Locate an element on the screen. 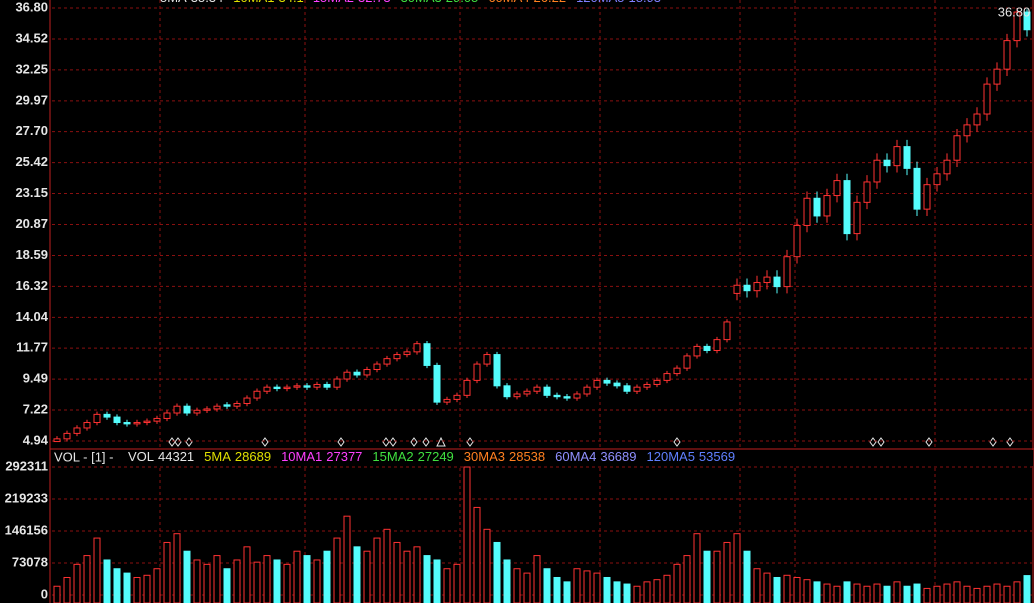  legend-name: 5MA is located at coordinates (173, 2).